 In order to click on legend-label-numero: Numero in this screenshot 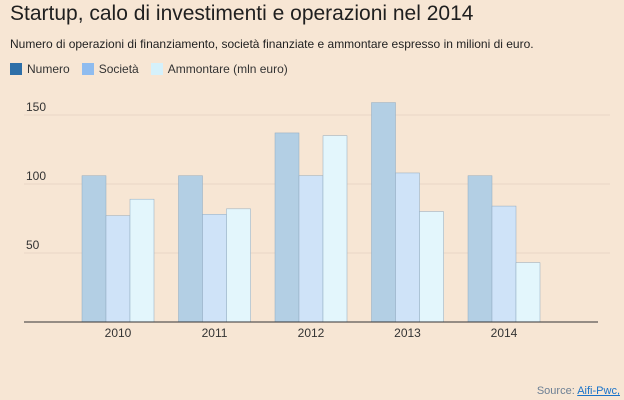, I will do `click(48, 69)`.